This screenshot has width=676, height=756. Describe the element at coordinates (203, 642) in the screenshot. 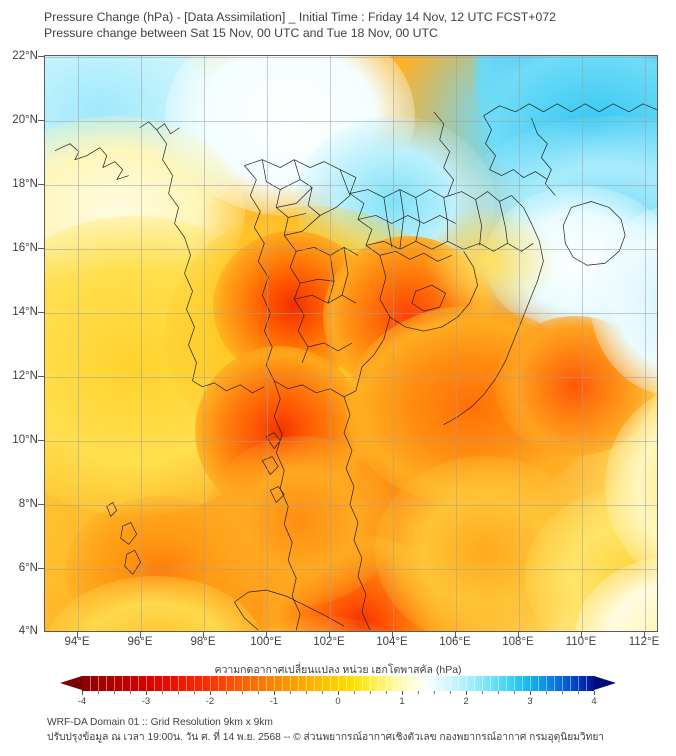

I see `x-axis-label-98E: 98°E` at that location.